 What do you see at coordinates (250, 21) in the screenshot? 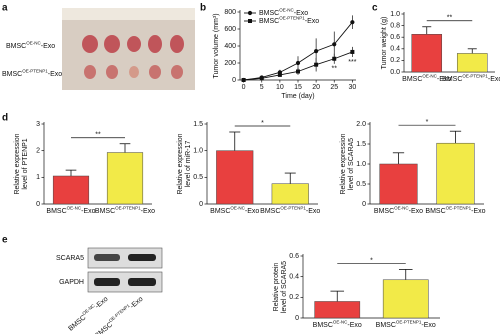
I see `legend-marker` at bounding box center [250, 21].